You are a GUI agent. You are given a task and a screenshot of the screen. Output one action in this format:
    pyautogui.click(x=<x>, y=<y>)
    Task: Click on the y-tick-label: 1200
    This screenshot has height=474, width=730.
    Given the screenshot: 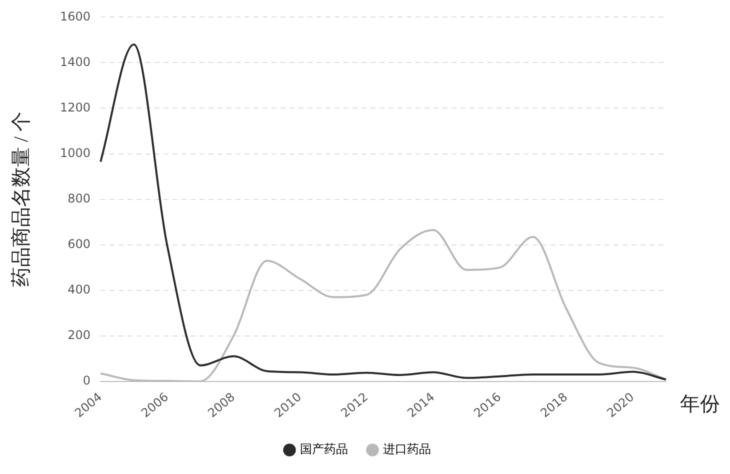 What is the action you would take?
    pyautogui.click(x=75, y=107)
    